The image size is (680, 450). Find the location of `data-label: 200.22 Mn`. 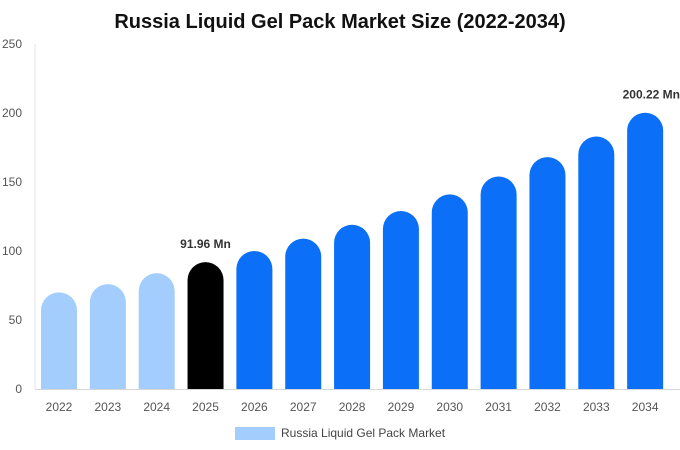

data-label: 200.22 Mn is located at coordinates (651, 95).